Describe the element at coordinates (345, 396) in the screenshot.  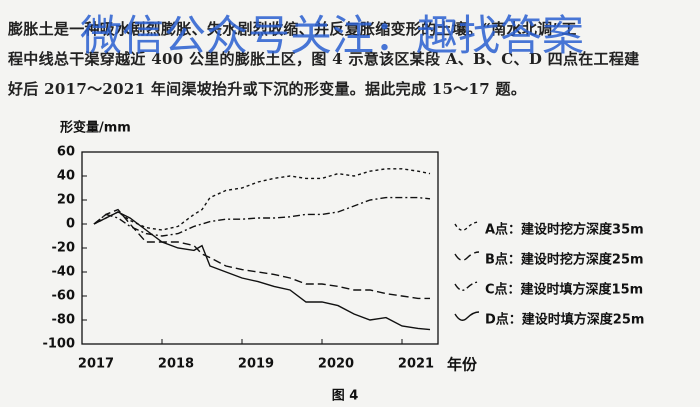
I see `caption: 图 4` at that location.